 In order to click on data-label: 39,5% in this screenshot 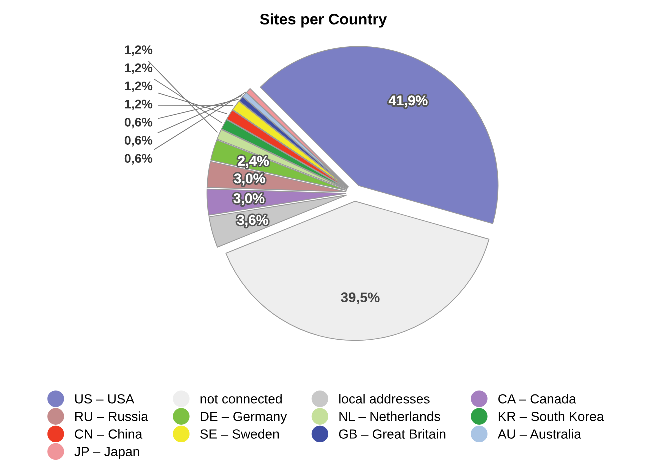, I will do `click(360, 298)`.